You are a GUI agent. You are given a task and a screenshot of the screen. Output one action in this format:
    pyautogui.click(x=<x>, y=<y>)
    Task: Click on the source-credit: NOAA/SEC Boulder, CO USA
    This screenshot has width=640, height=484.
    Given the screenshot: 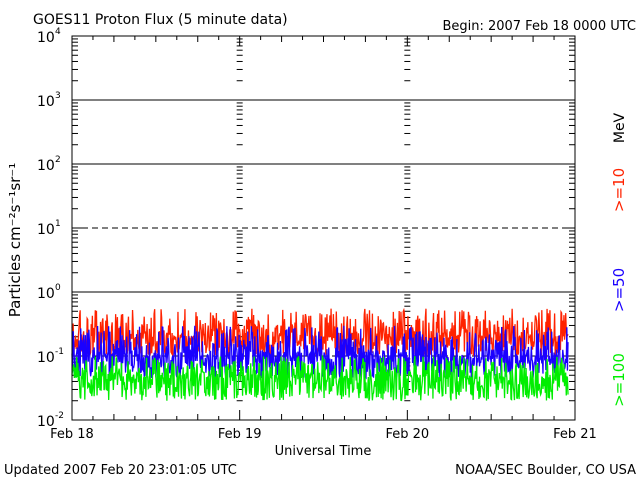 What is the action you would take?
    pyautogui.click(x=545, y=470)
    